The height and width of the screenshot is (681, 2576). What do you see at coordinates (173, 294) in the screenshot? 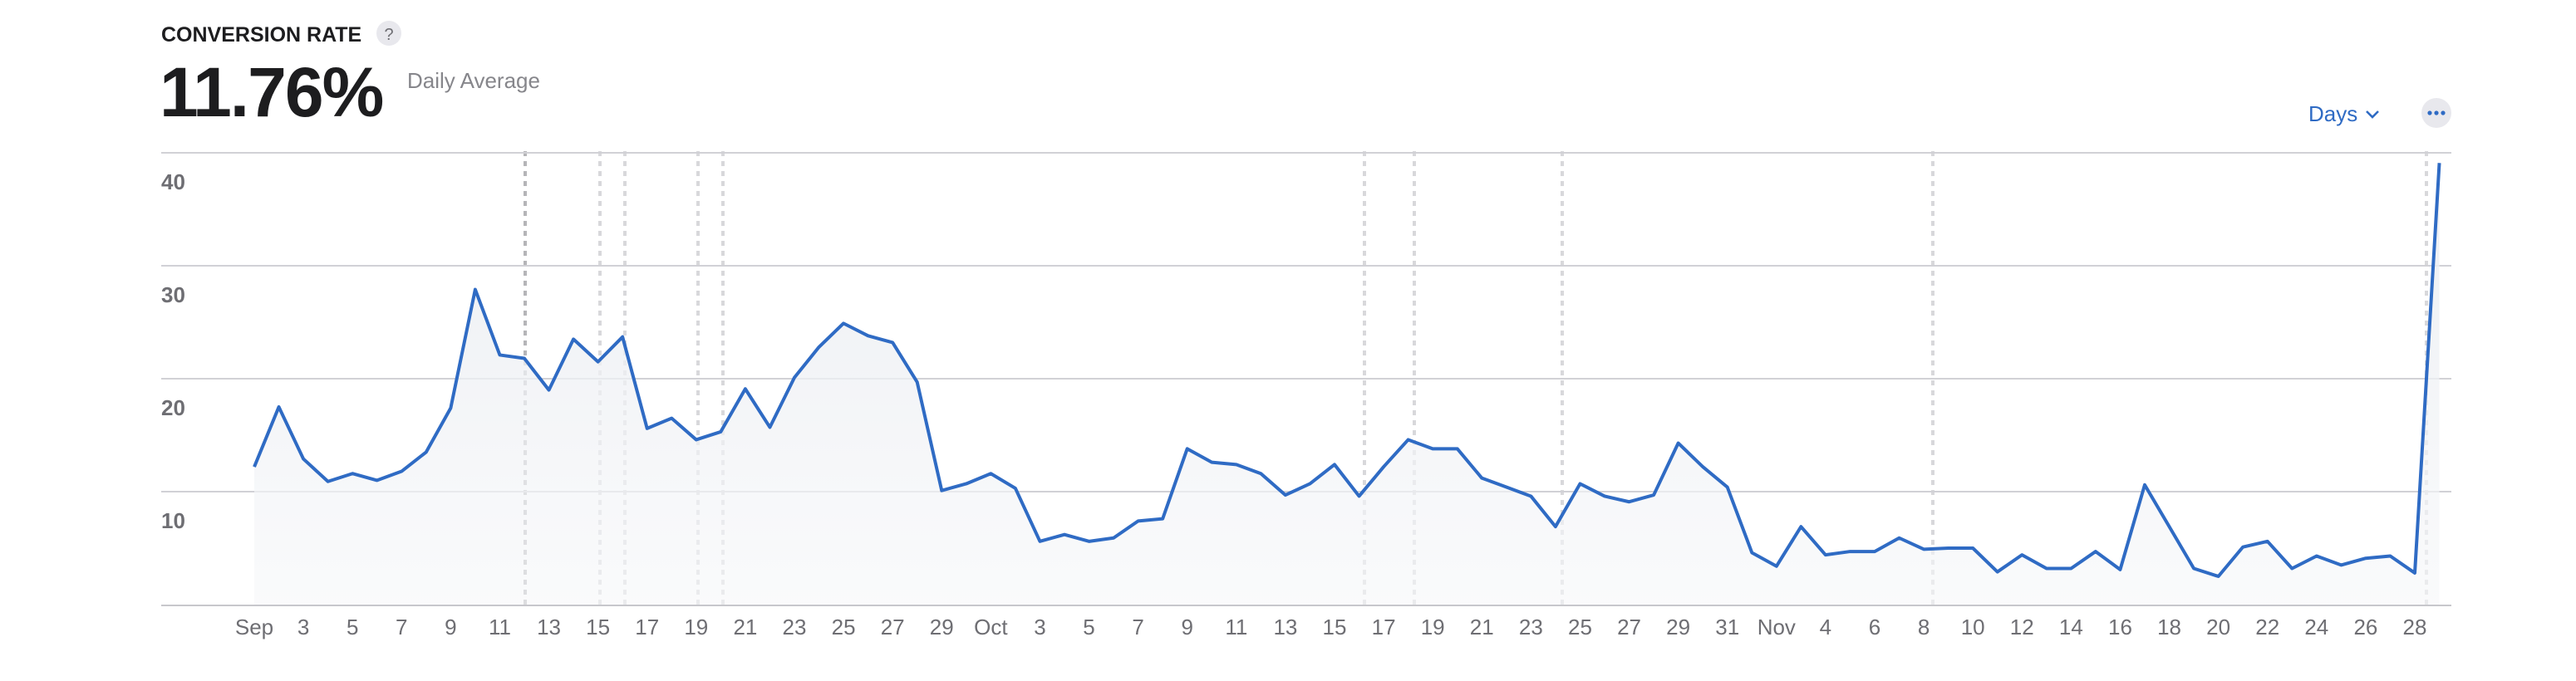
I see `y-tick-label: 30` at bounding box center [173, 294].